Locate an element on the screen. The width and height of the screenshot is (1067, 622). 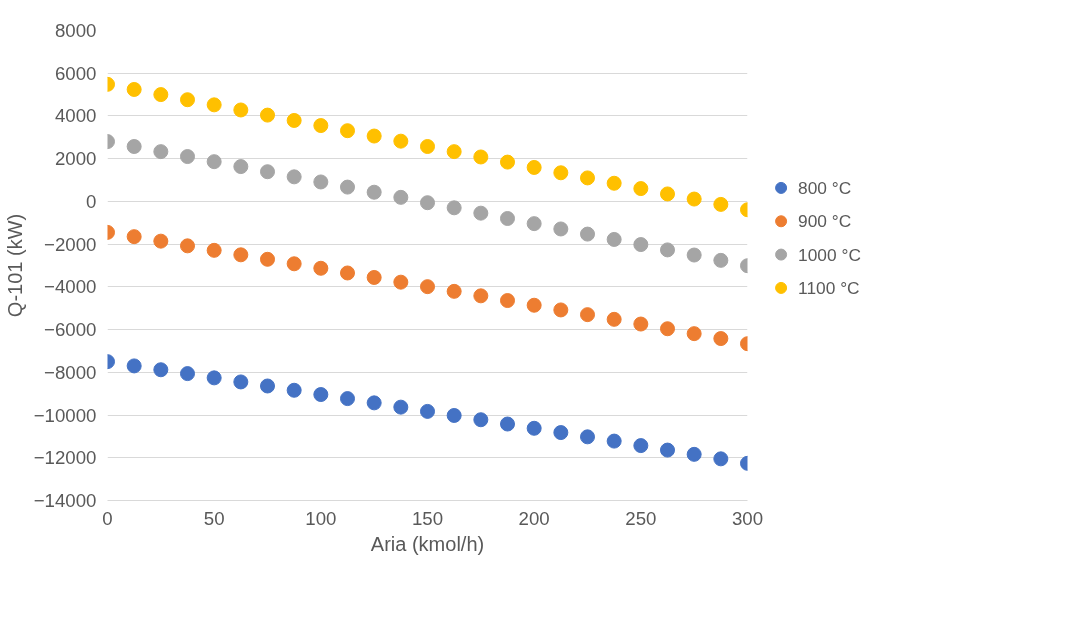
y-tick-label: −4000 is located at coordinates (70, 287).